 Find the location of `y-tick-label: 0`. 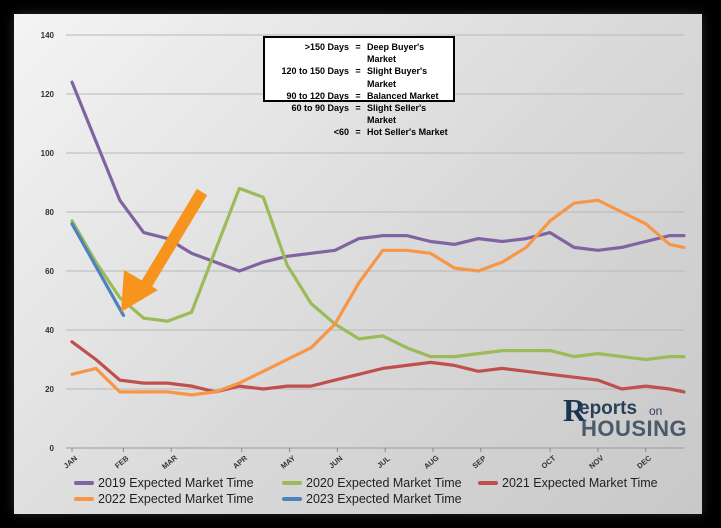

y-tick-label: 0 is located at coordinates (52, 448).